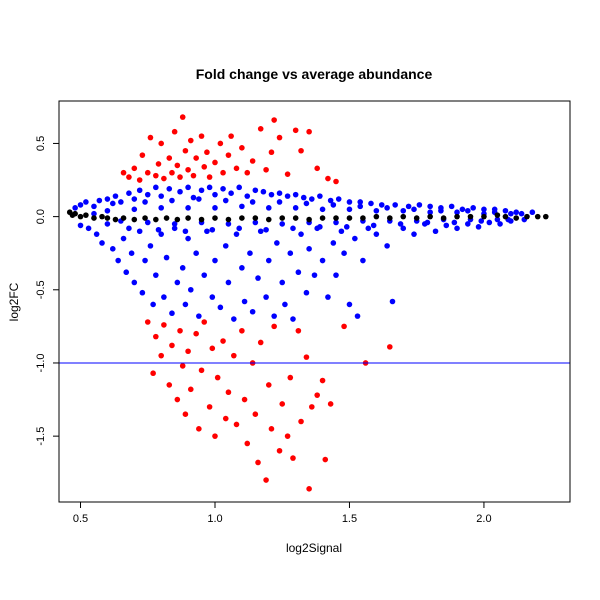 The height and width of the screenshot is (600, 600). Describe the element at coordinates (41, 143) in the screenshot. I see `y-tick-label: 0.5` at that location.